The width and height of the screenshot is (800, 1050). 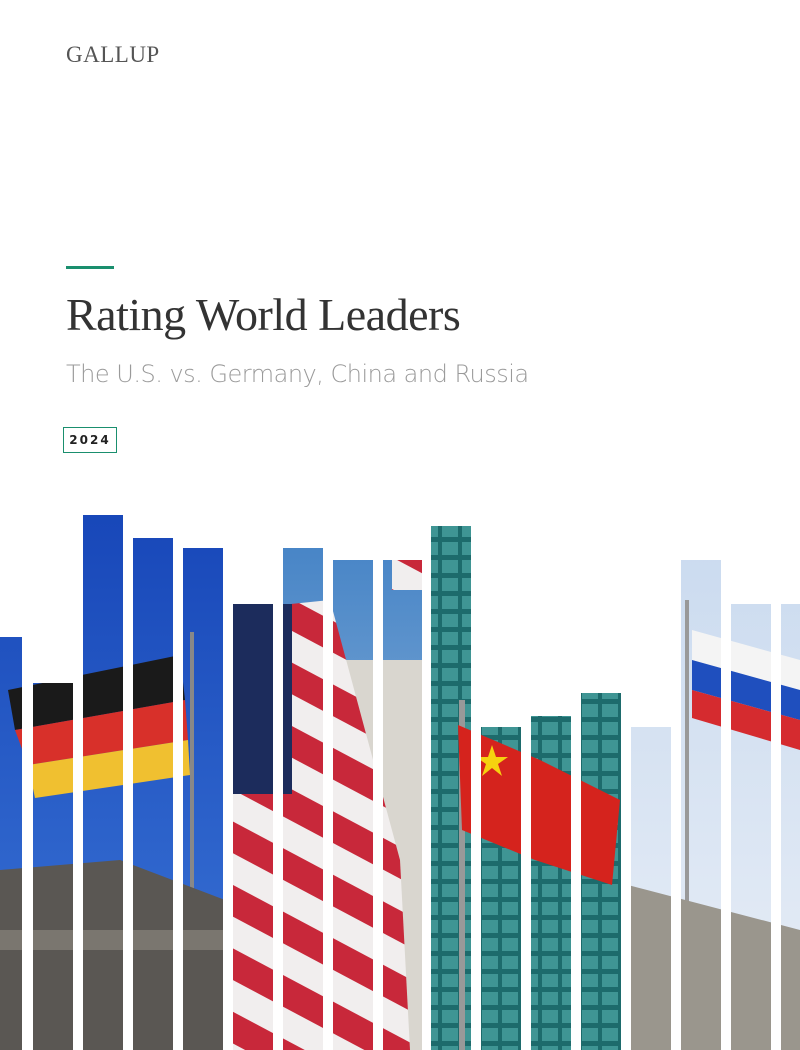 What do you see at coordinates (263, 314) in the screenshot?
I see `title: Rating World Leaders` at bounding box center [263, 314].